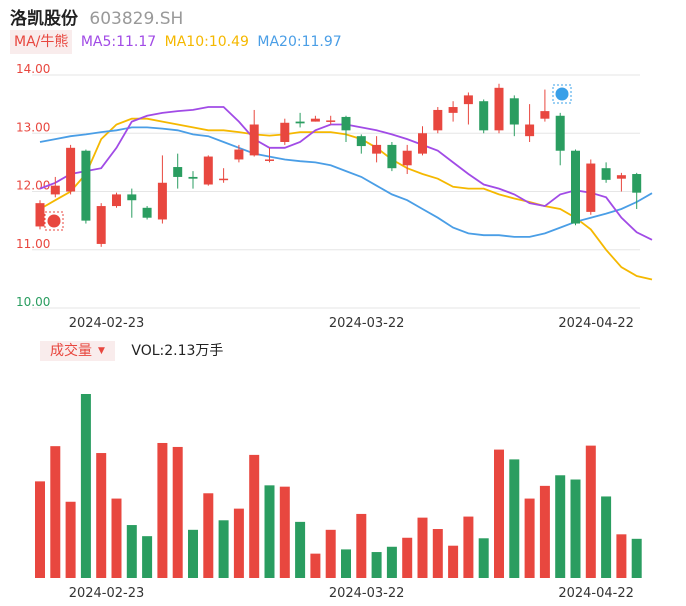 Image resolution: width=686 pixels, height=606 pixels. I want to click on stock-title: 洛凯股份 603829.SH, so click(96, 16).